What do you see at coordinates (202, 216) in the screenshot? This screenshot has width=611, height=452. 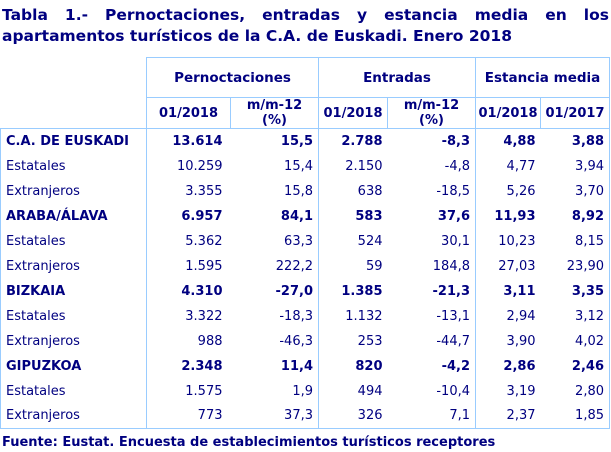 I see `cell-value: 6.957` at bounding box center [202, 216].